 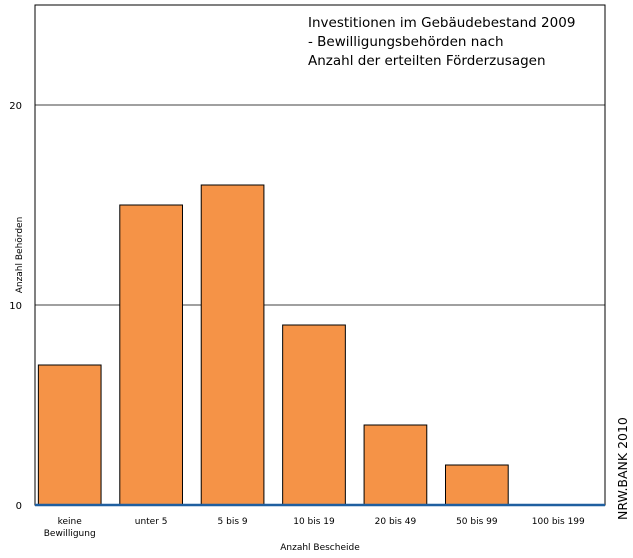 I want to click on y-tick-label: 0, so click(x=19, y=506).